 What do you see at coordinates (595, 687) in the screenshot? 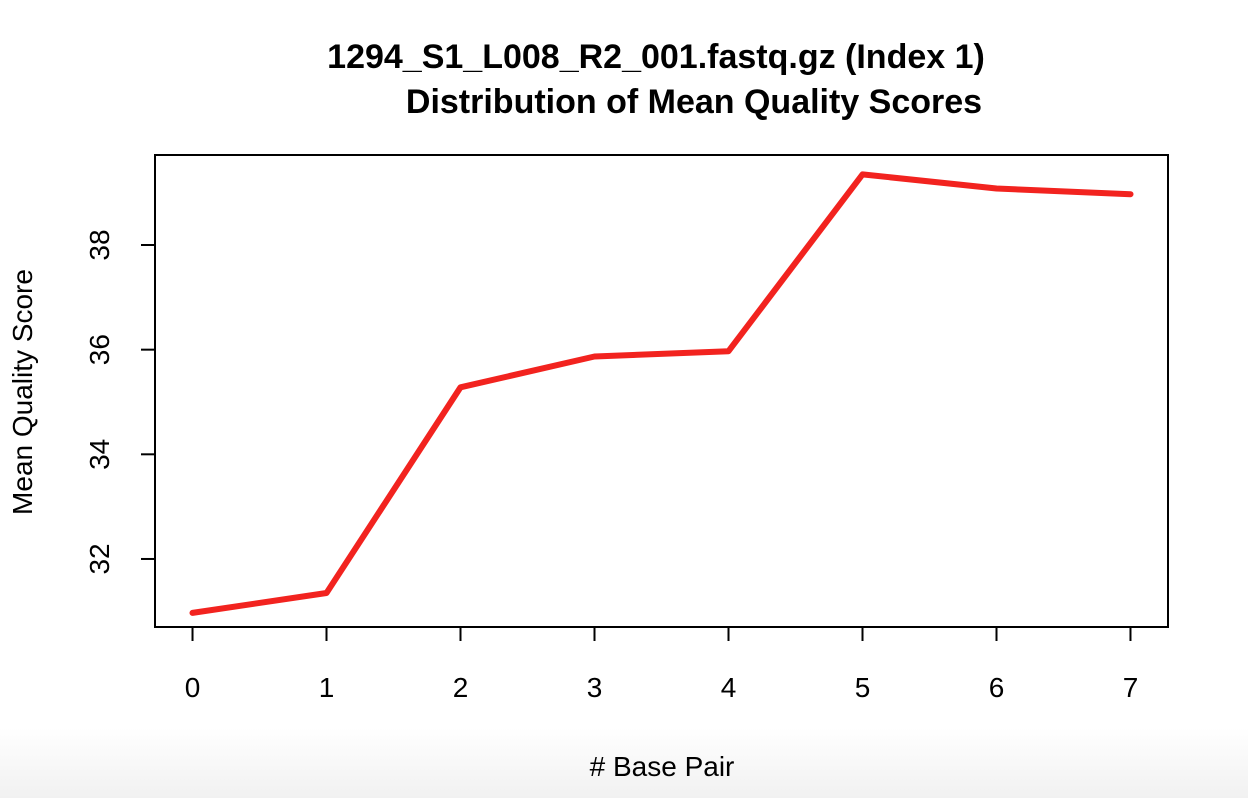
I see `x-tick-label: 3` at bounding box center [595, 687].